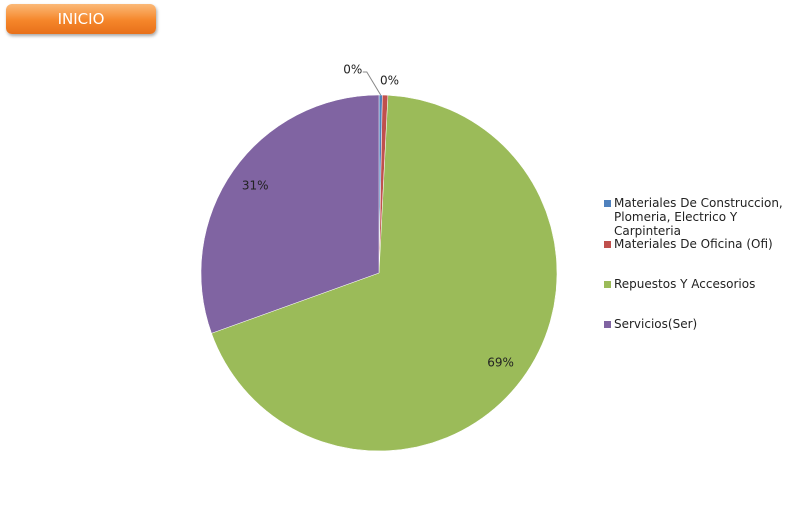 Image resolution: width=802 pixels, height=514 pixels. What do you see at coordinates (693, 244) in the screenshot?
I see `legend-label: Materiales De Oficina (Ofi)` at bounding box center [693, 244].